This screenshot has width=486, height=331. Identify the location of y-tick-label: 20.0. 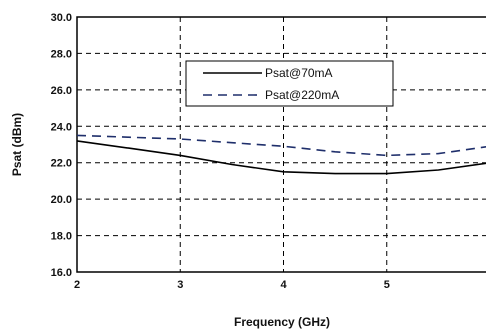
(61, 200).